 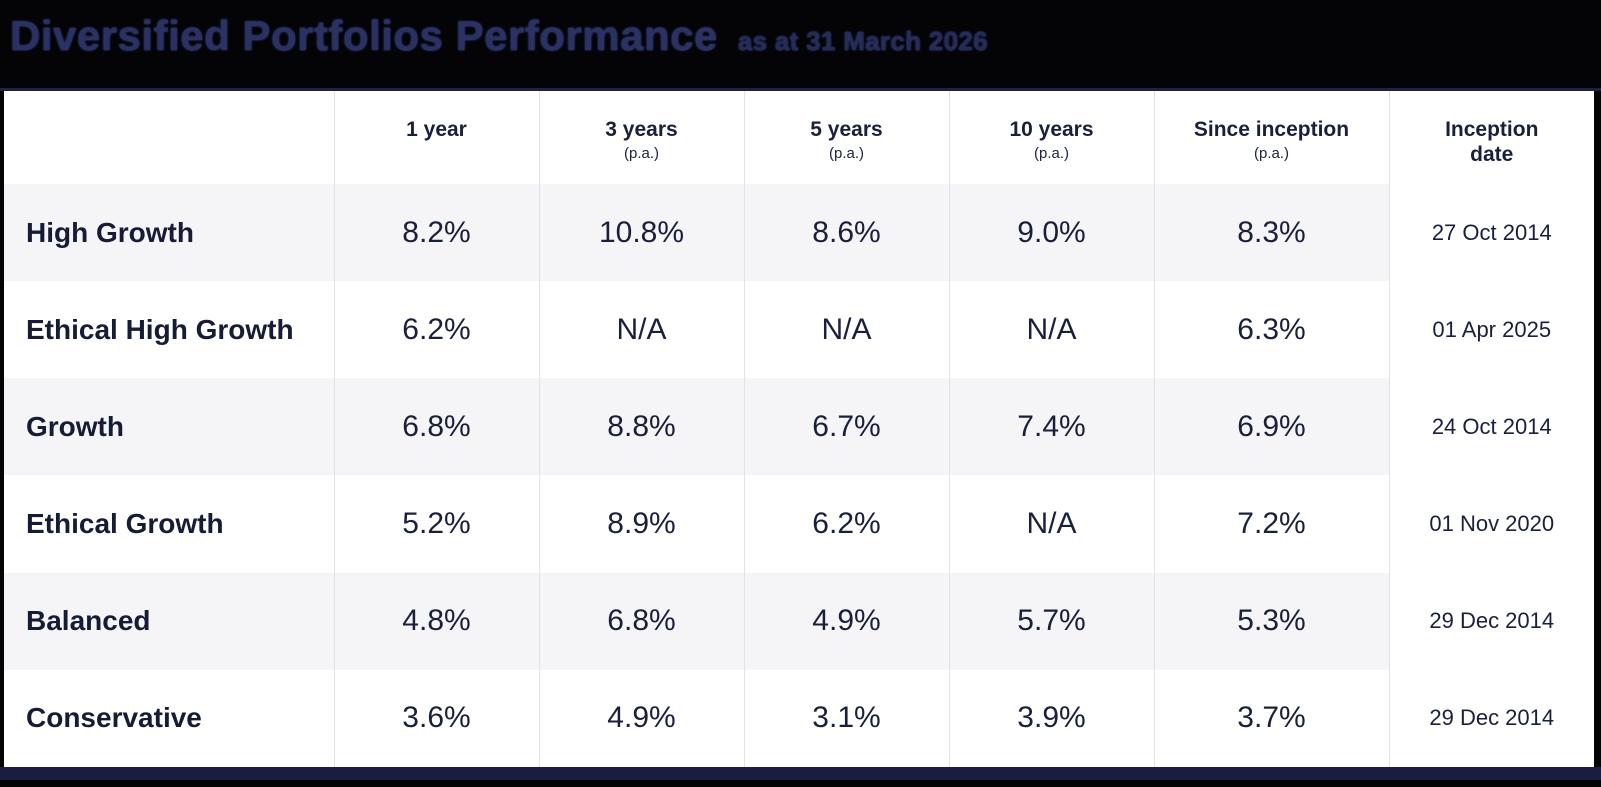 What do you see at coordinates (169, 427) in the screenshot?
I see `portfolio-name-cell: Growth` at bounding box center [169, 427].